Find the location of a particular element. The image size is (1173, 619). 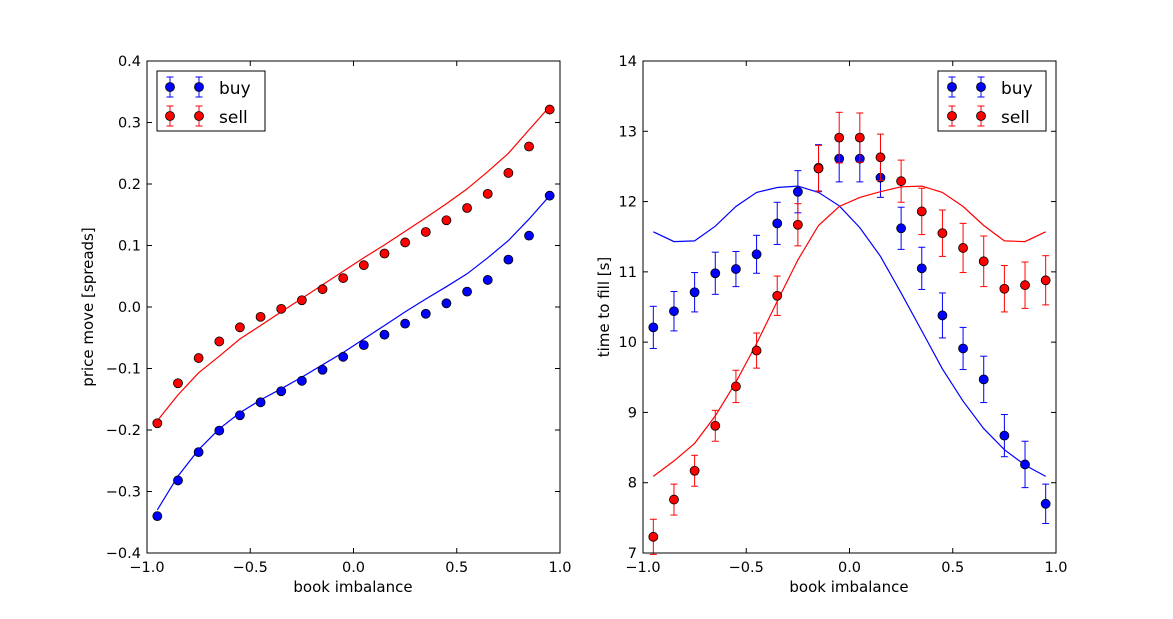

time-to-fill-y-axis-label: time to fill [s] is located at coordinates (604, 307).